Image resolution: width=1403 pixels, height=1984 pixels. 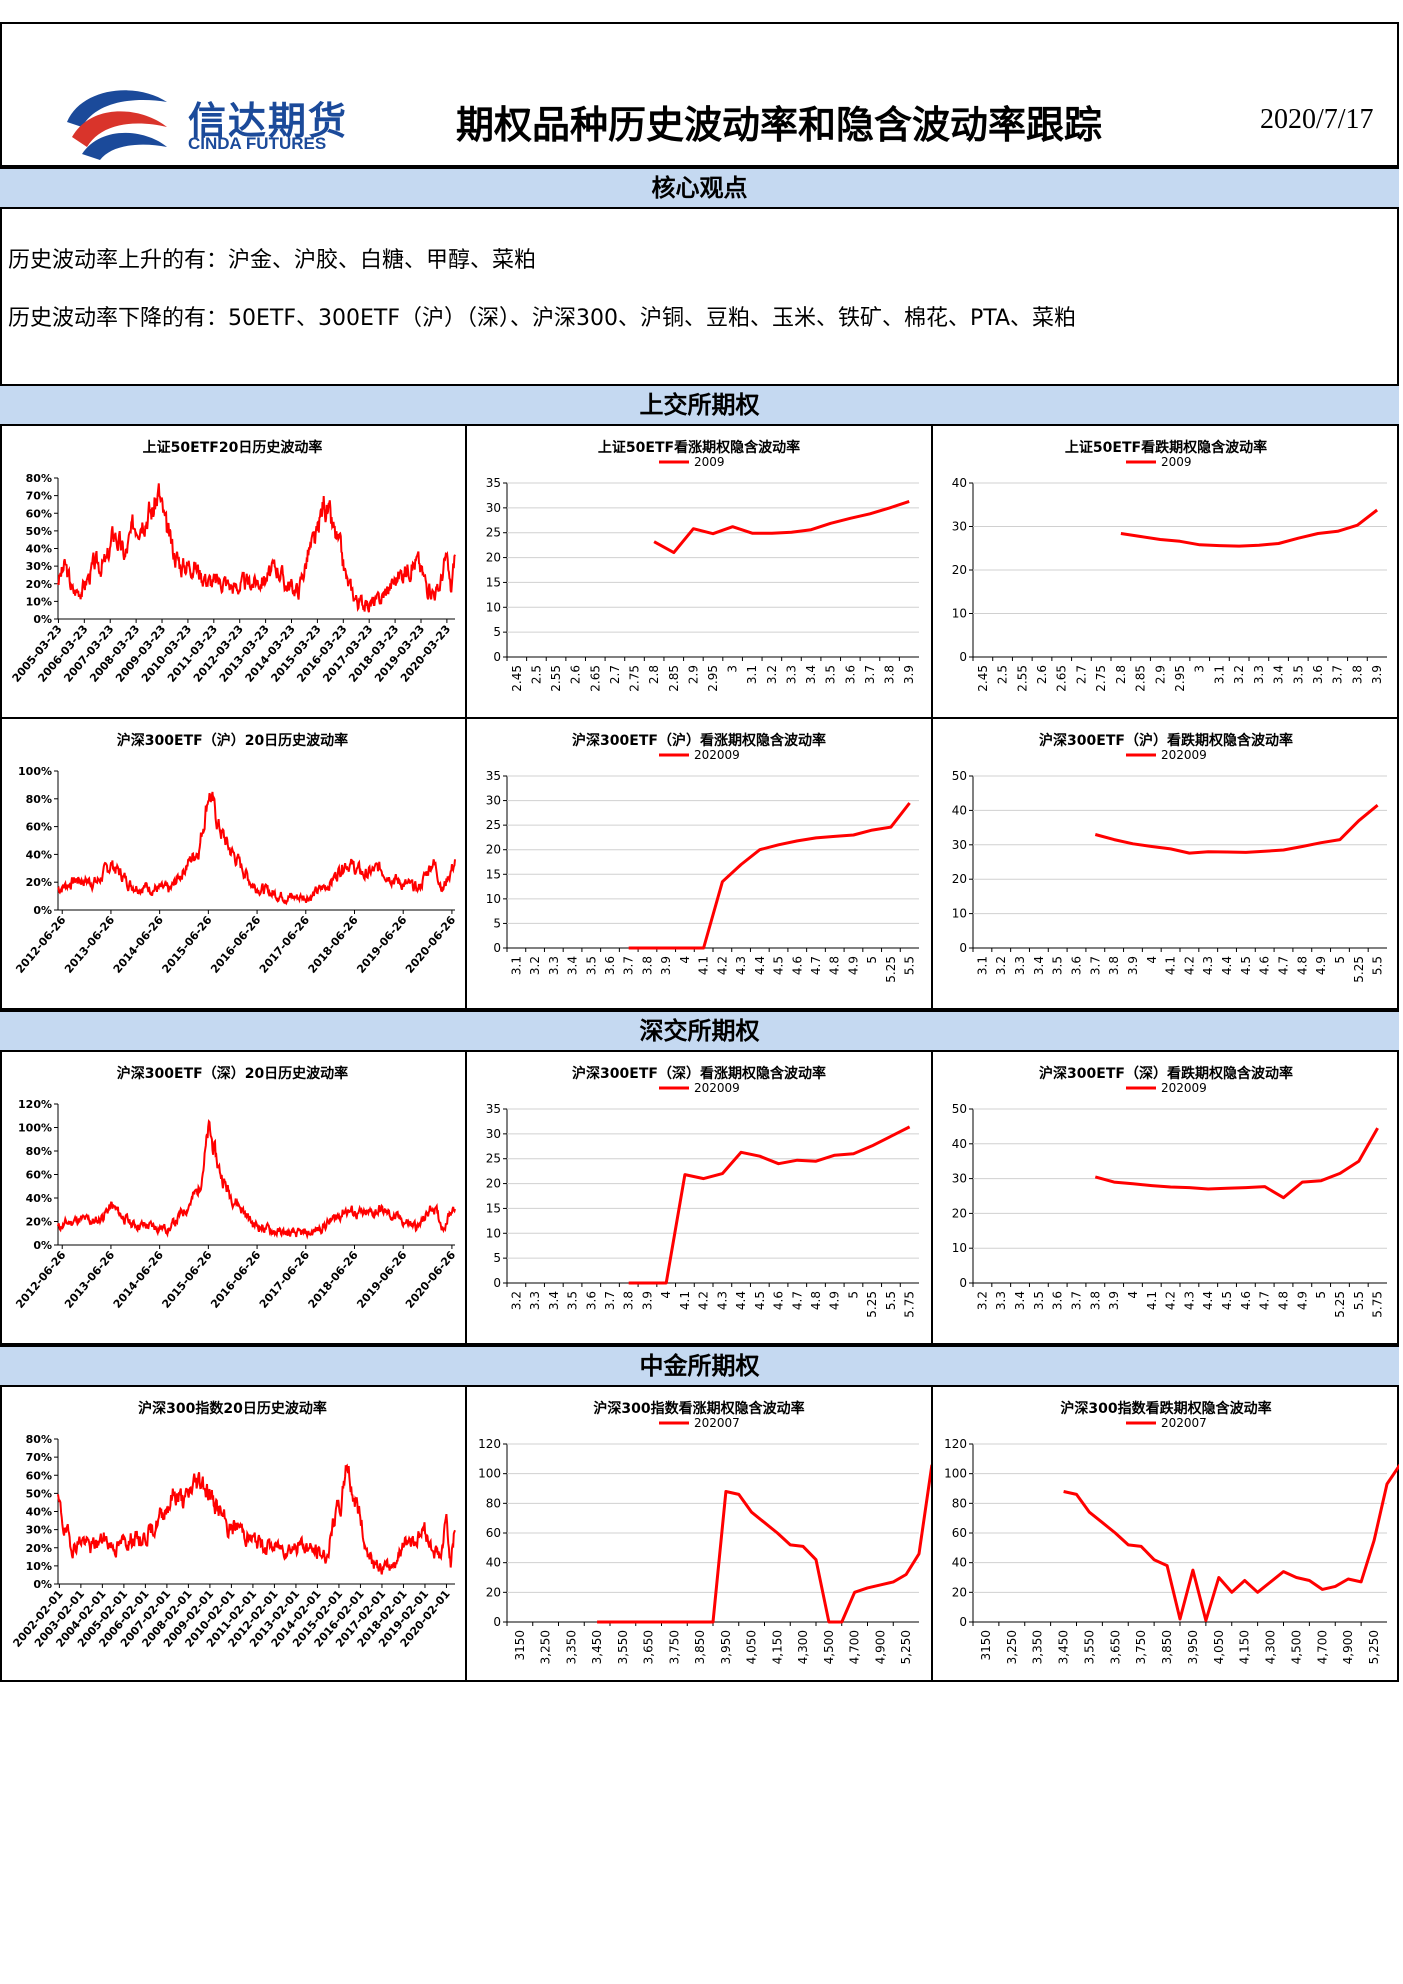 What do you see at coordinates (1166, 740) in the screenshot?
I see `chart-title: 沪深300ETF（沪）看跌期权隐含波动率` at bounding box center [1166, 740].